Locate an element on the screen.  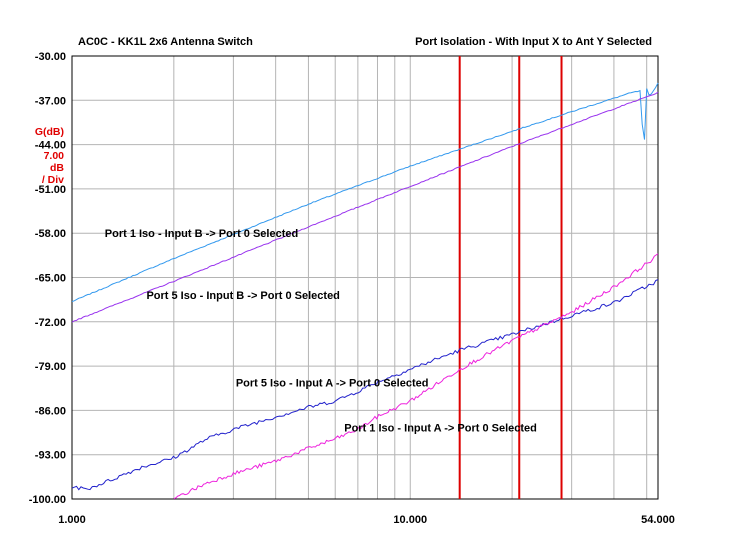
series-annotation: Port 1 Iso - Input A -> Port 0 Selected is located at coordinates (440, 428).